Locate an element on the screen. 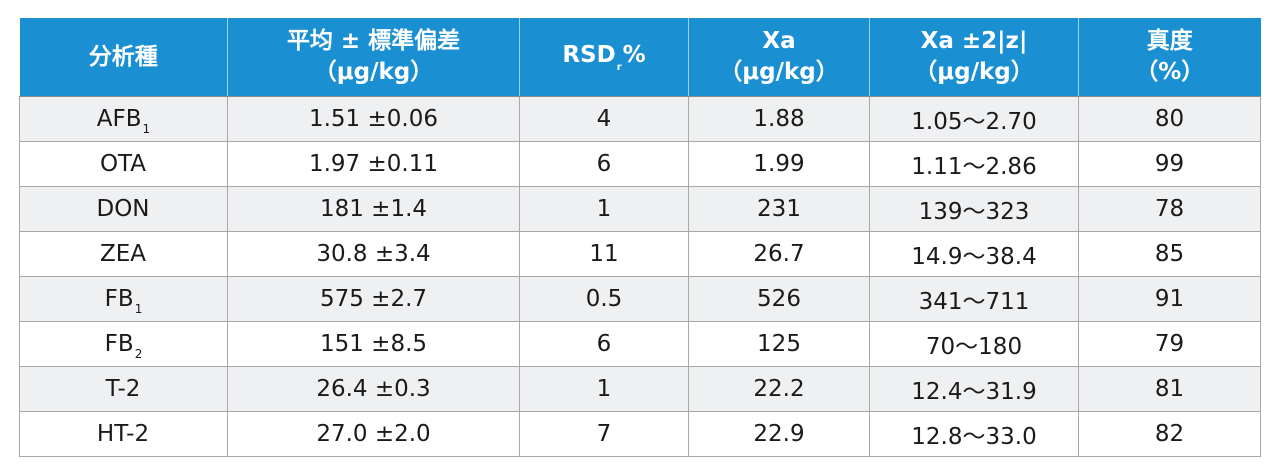  header-xa-range-line1: Xa ±2|z| is located at coordinates (974, 41).